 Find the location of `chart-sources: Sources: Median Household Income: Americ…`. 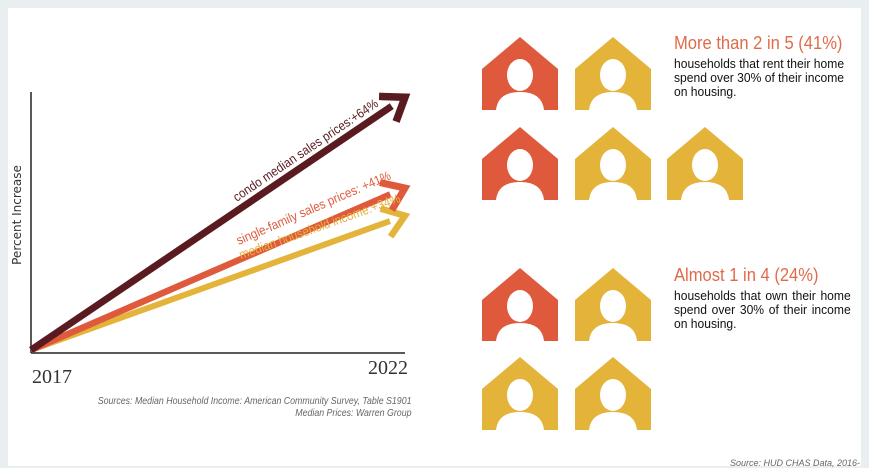

chart-sources: Sources: Median Household Income: Americ… is located at coordinates (254, 408).